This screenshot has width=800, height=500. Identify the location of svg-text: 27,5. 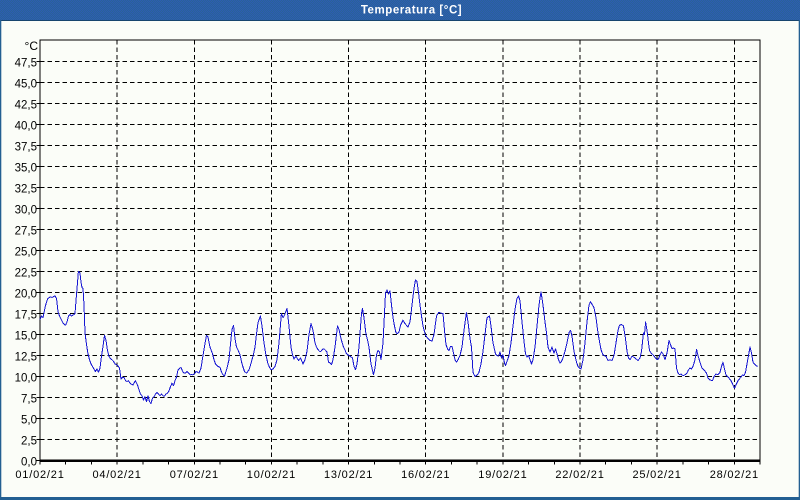
(26, 232).